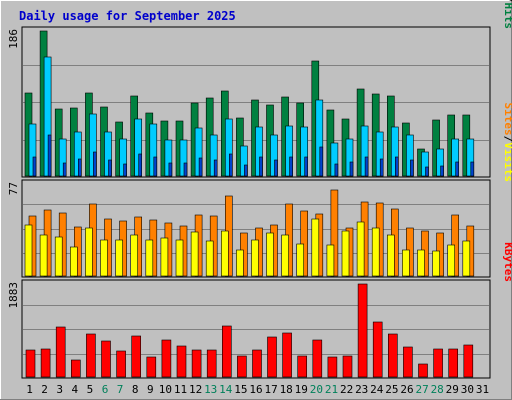 The height and width of the screenshot is (400, 512). I want to click on day-label: 17, so click(270, 389).